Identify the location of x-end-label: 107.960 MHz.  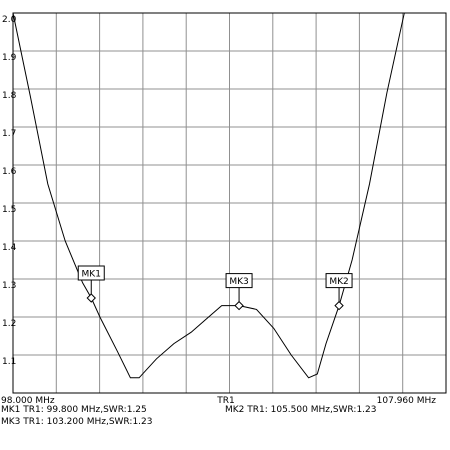
(407, 401).